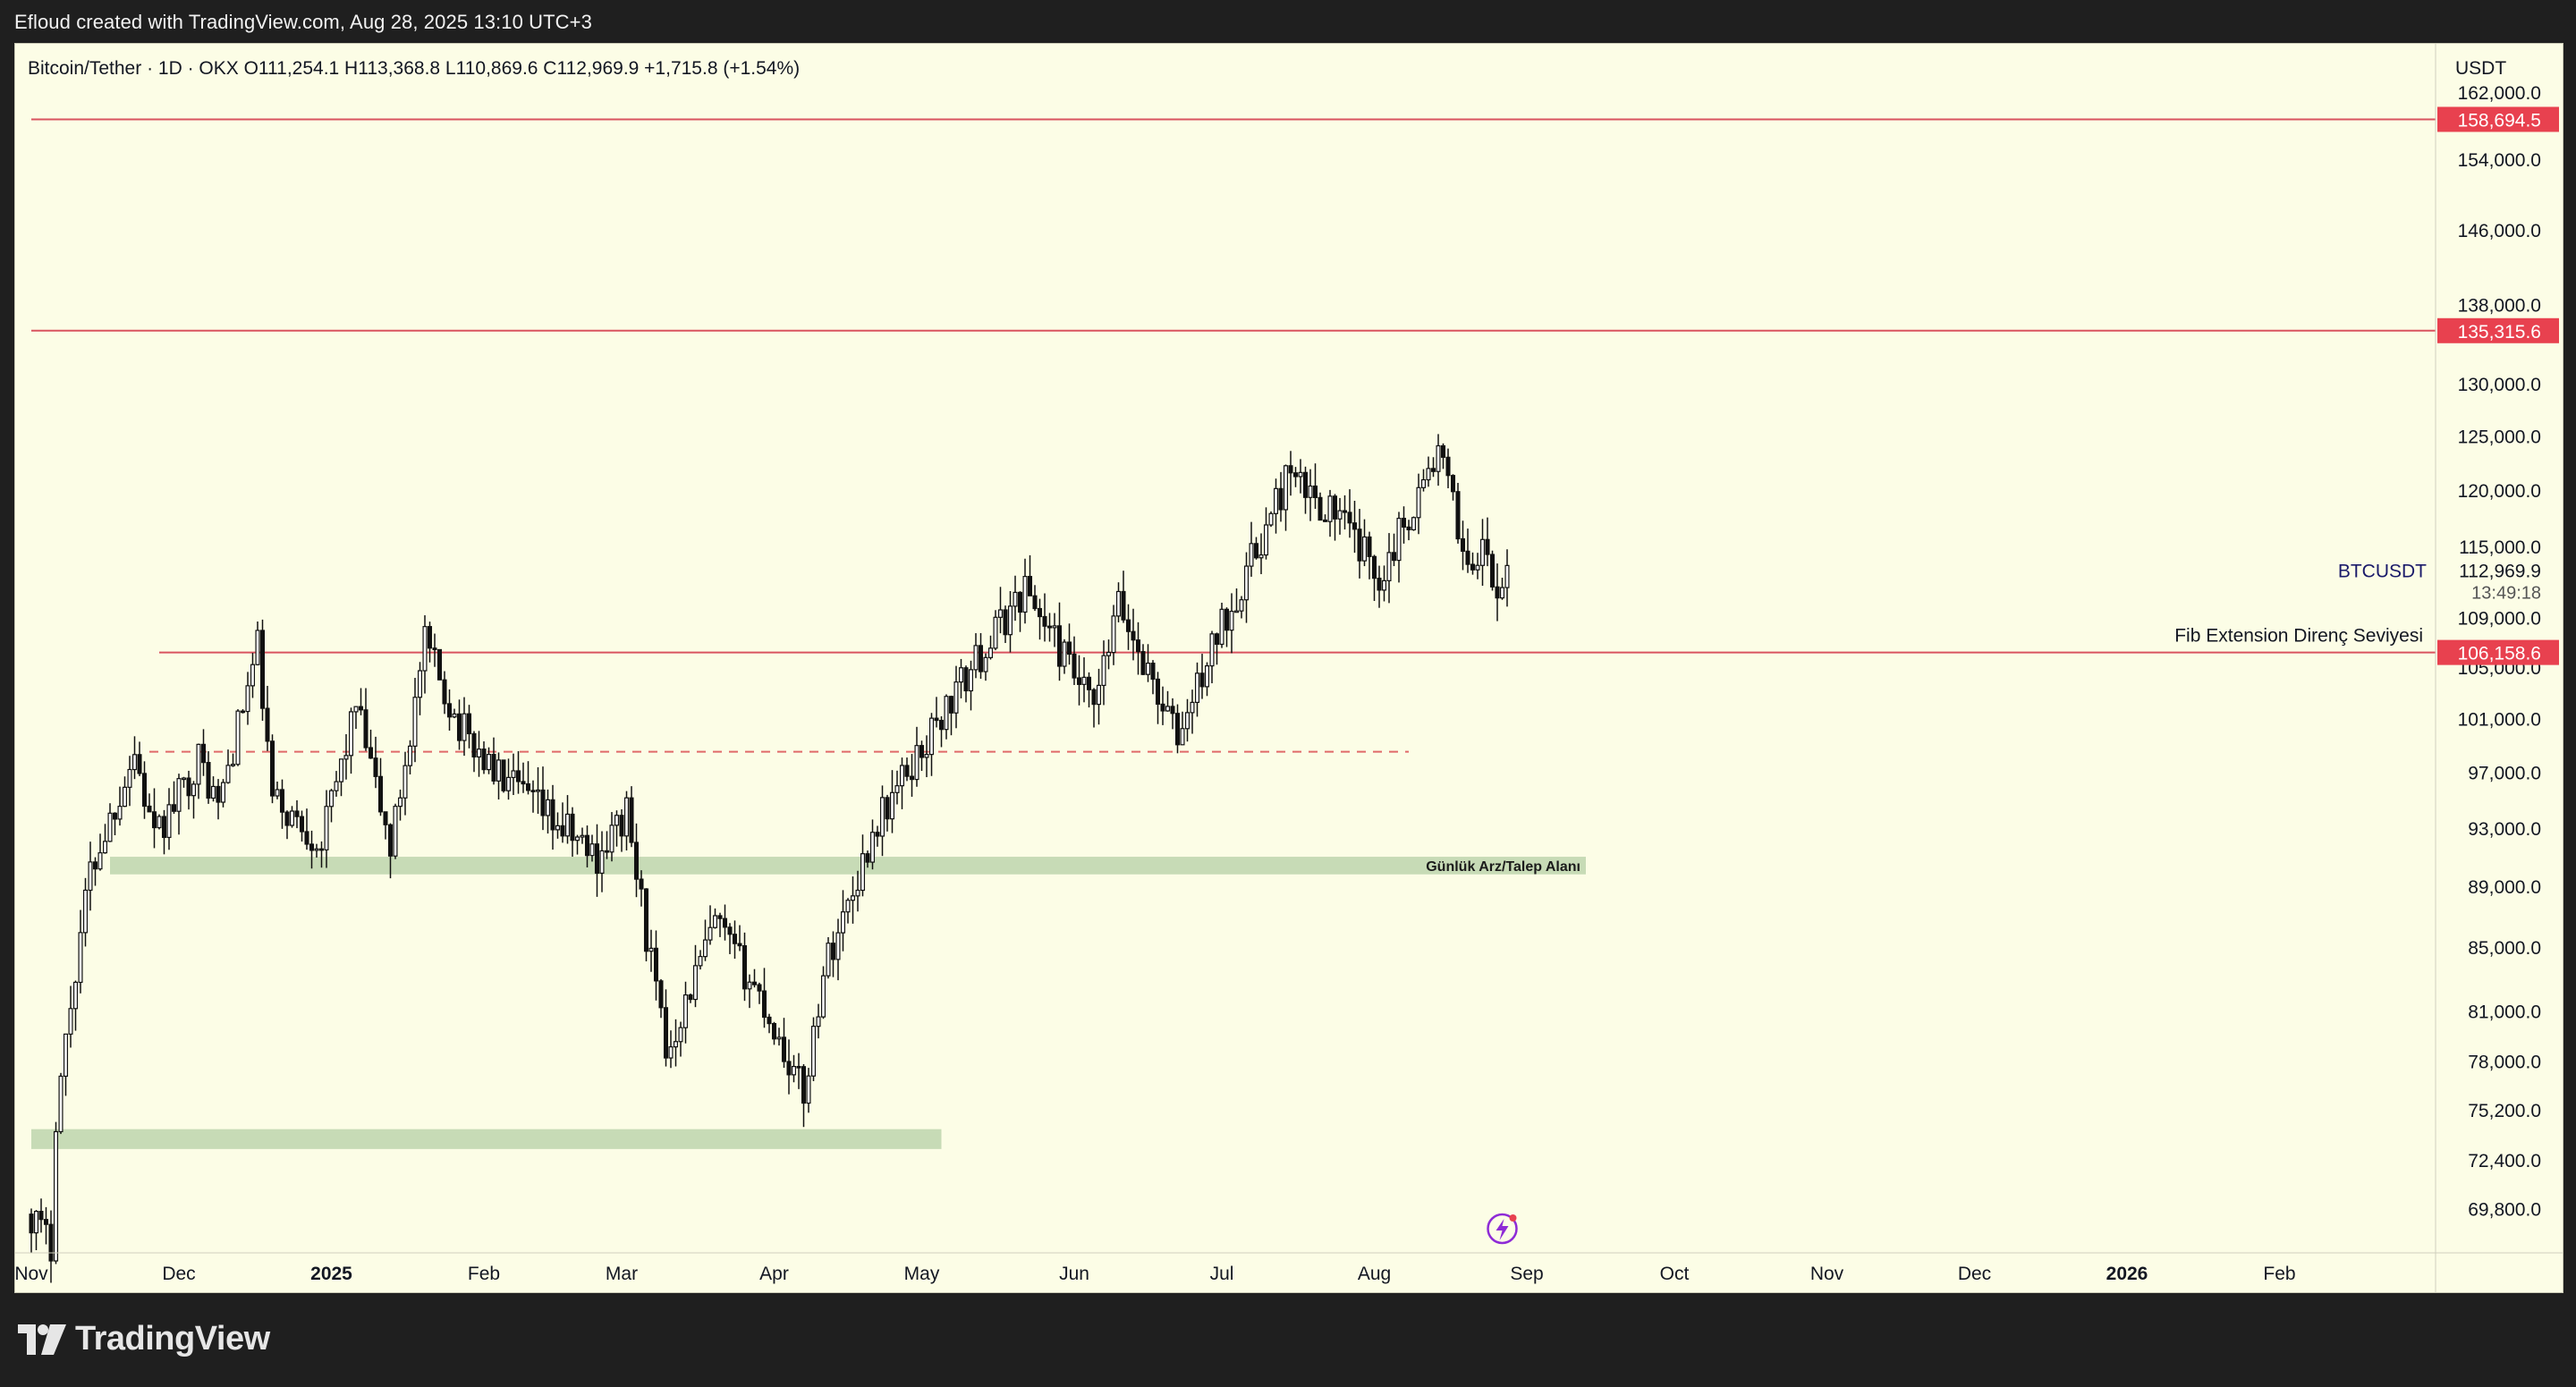  I want to click on y-tick-label: 154,000.0, so click(2499, 160).